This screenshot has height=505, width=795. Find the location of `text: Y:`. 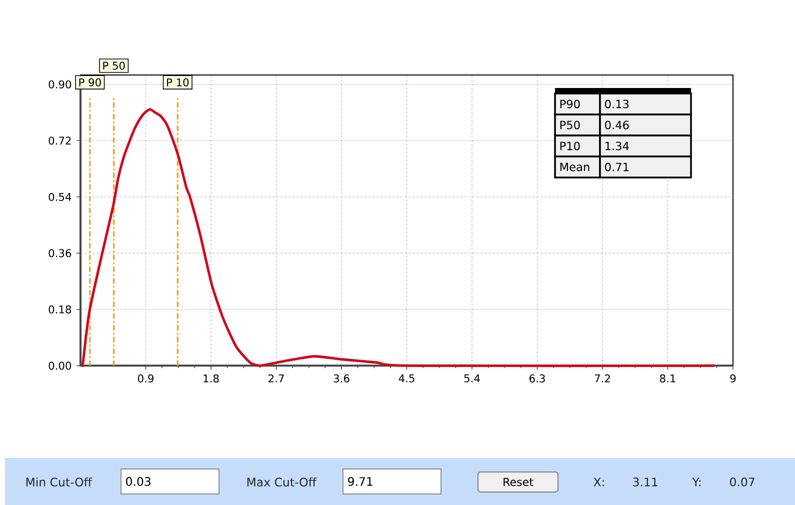

text: Y: is located at coordinates (696, 482).